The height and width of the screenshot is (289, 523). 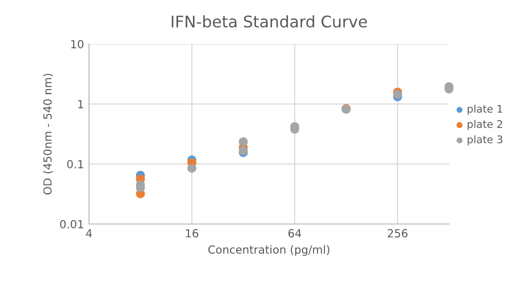 I want to click on y-tick-label: 0.1, so click(x=75, y=164).